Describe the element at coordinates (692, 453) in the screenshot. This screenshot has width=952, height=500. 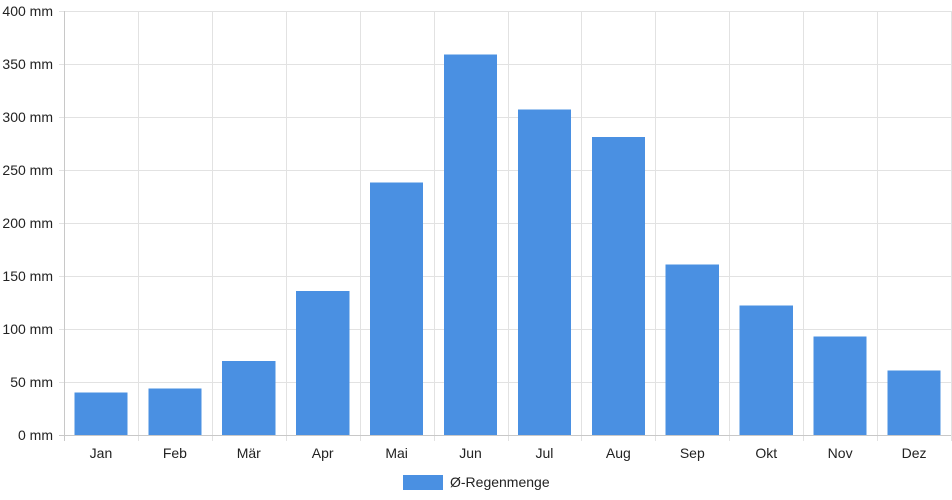
I see `x-tick-label: Sep` at that location.